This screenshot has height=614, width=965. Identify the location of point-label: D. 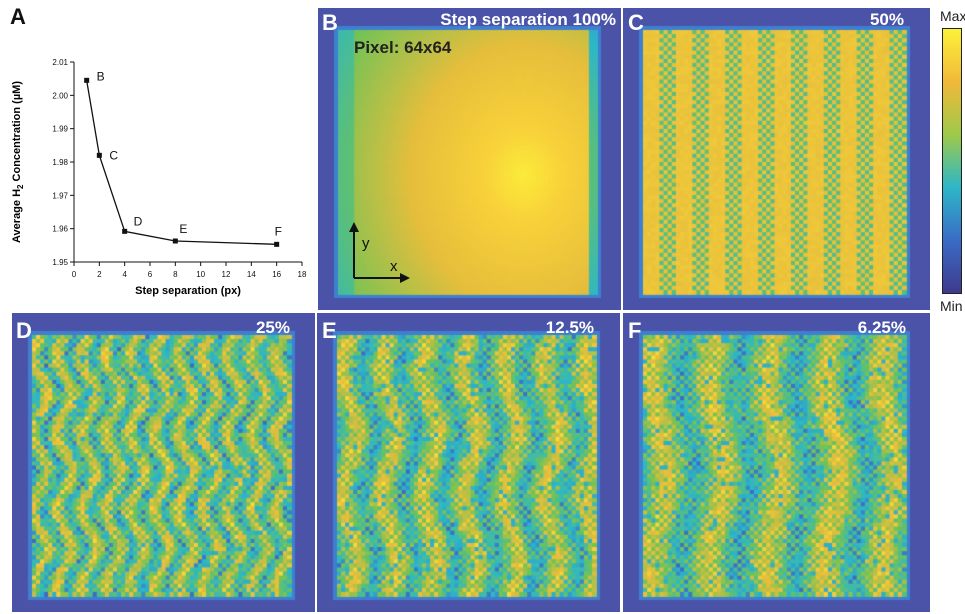
(138, 221).